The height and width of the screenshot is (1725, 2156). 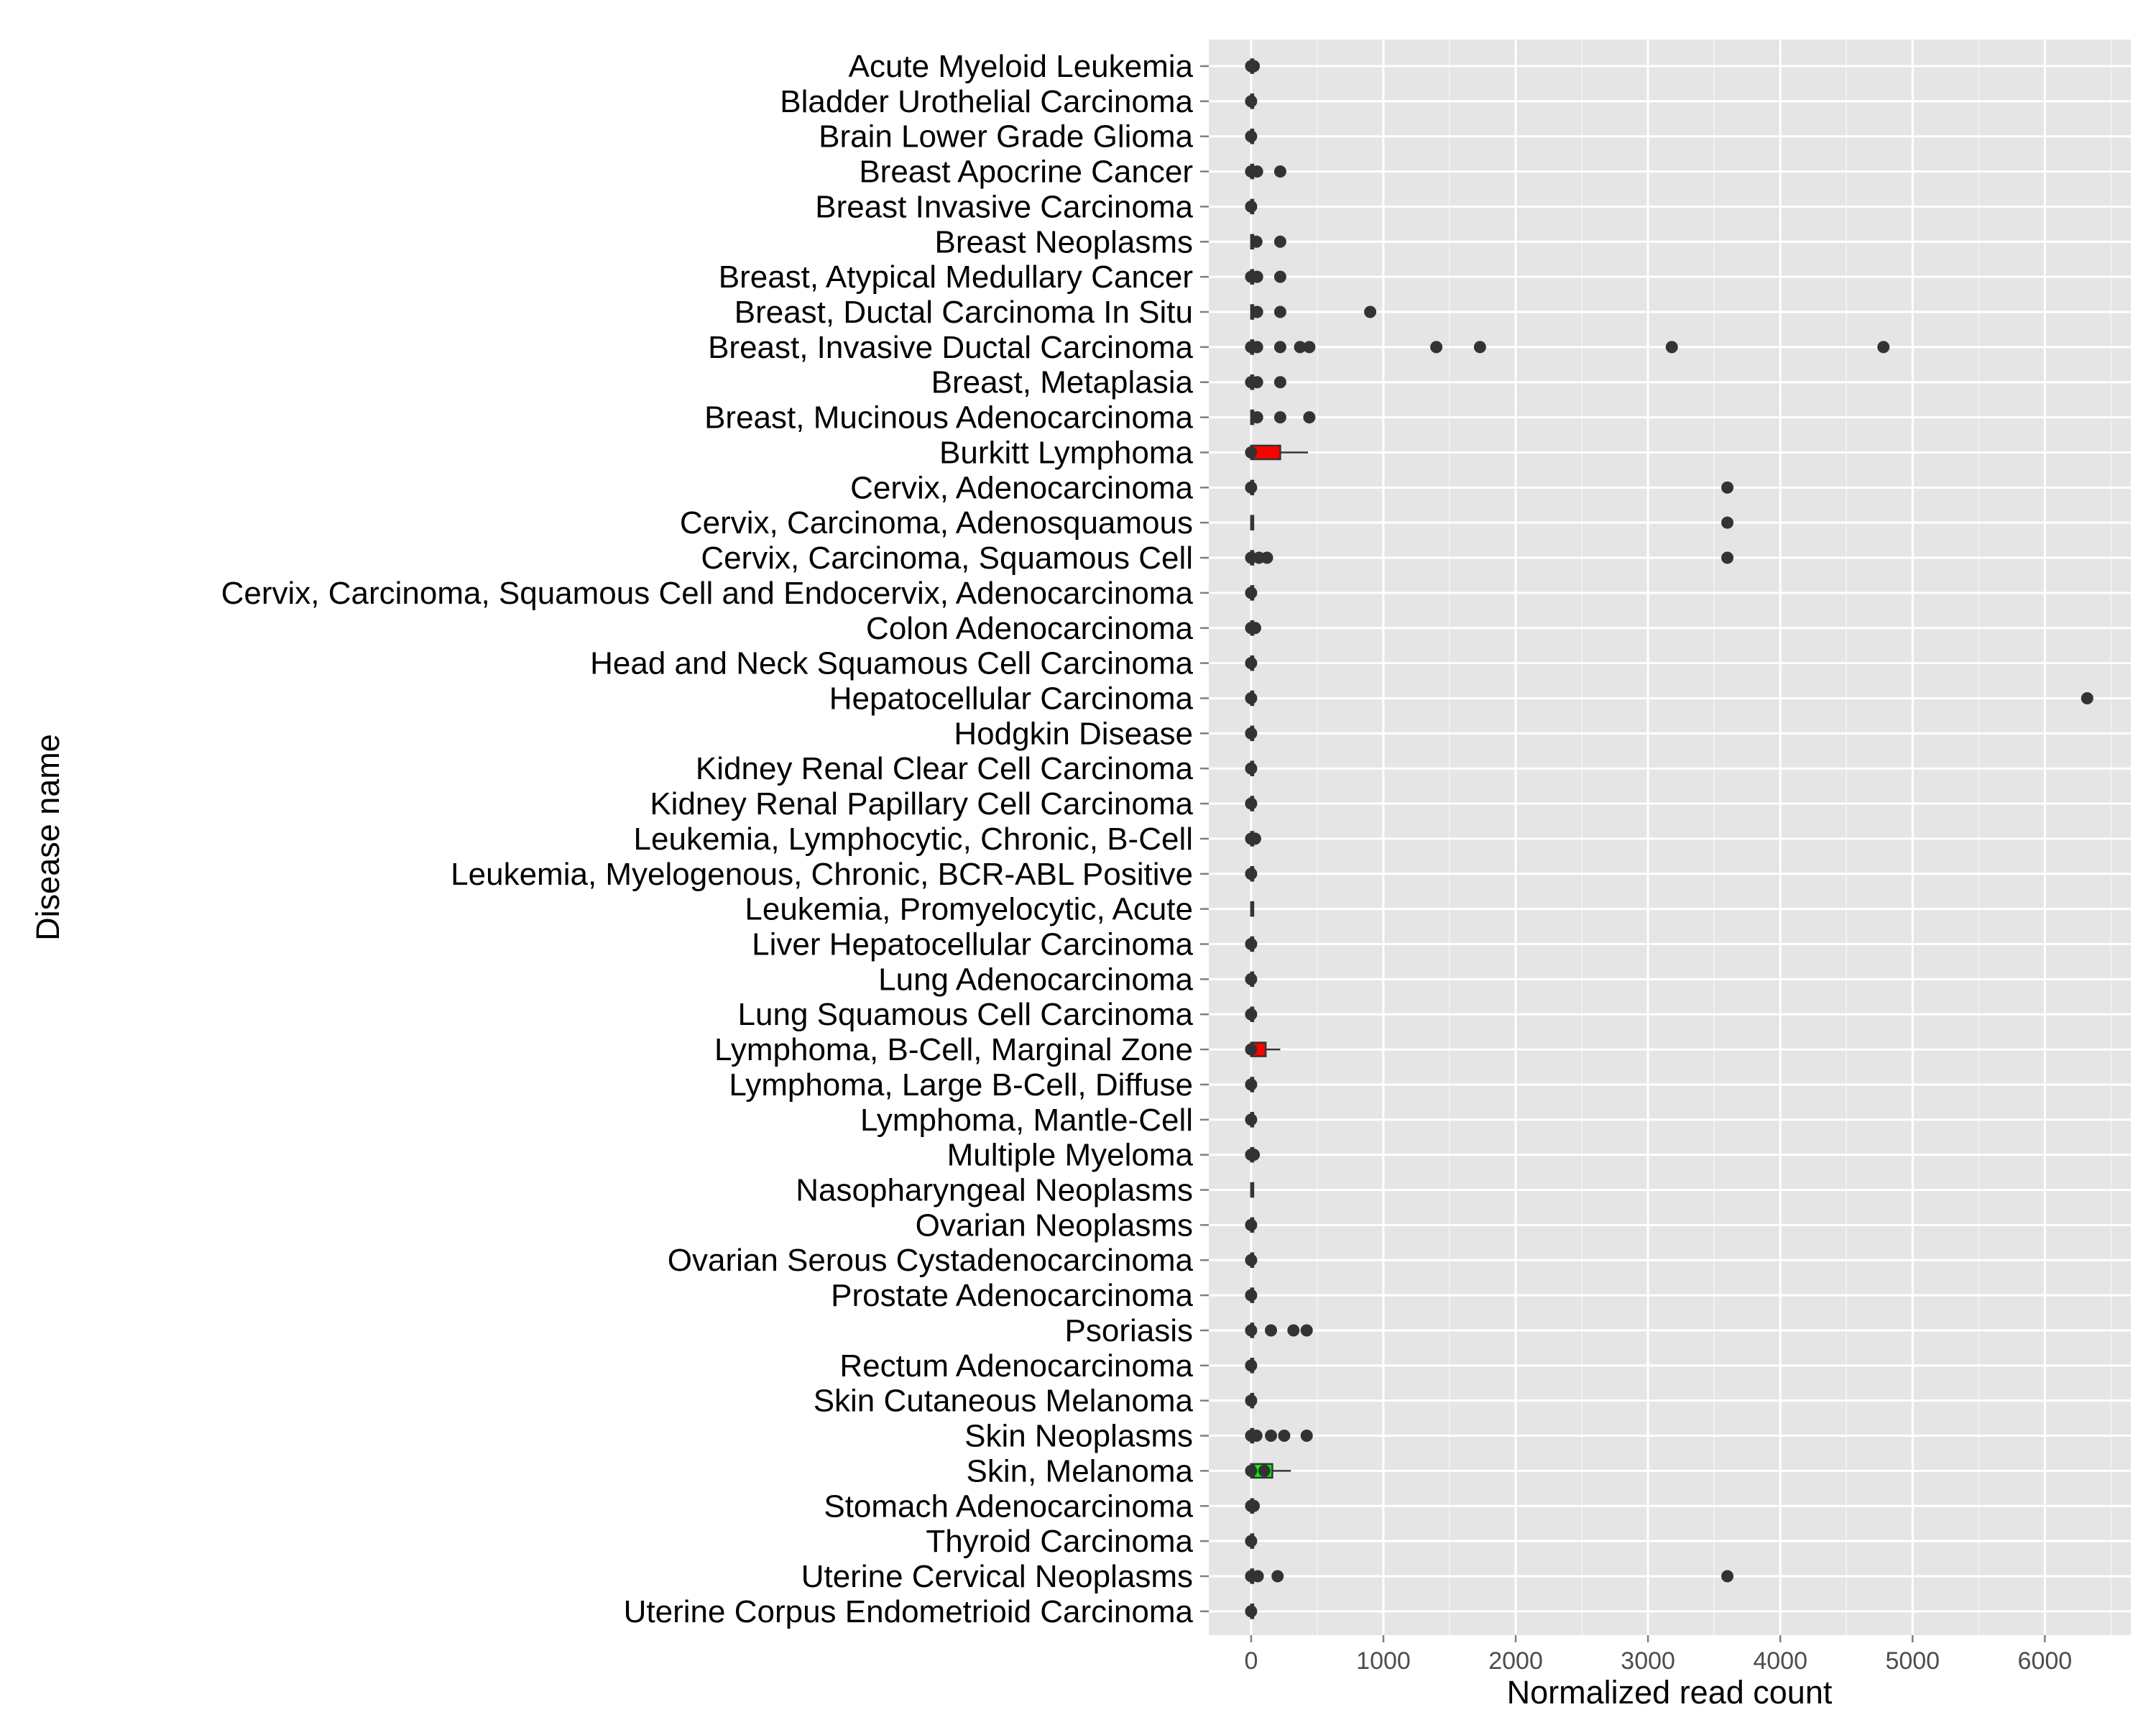 What do you see at coordinates (956, 277) in the screenshot?
I see `y-axis-category-label: Breast, Atypical Medullary Cancer` at bounding box center [956, 277].